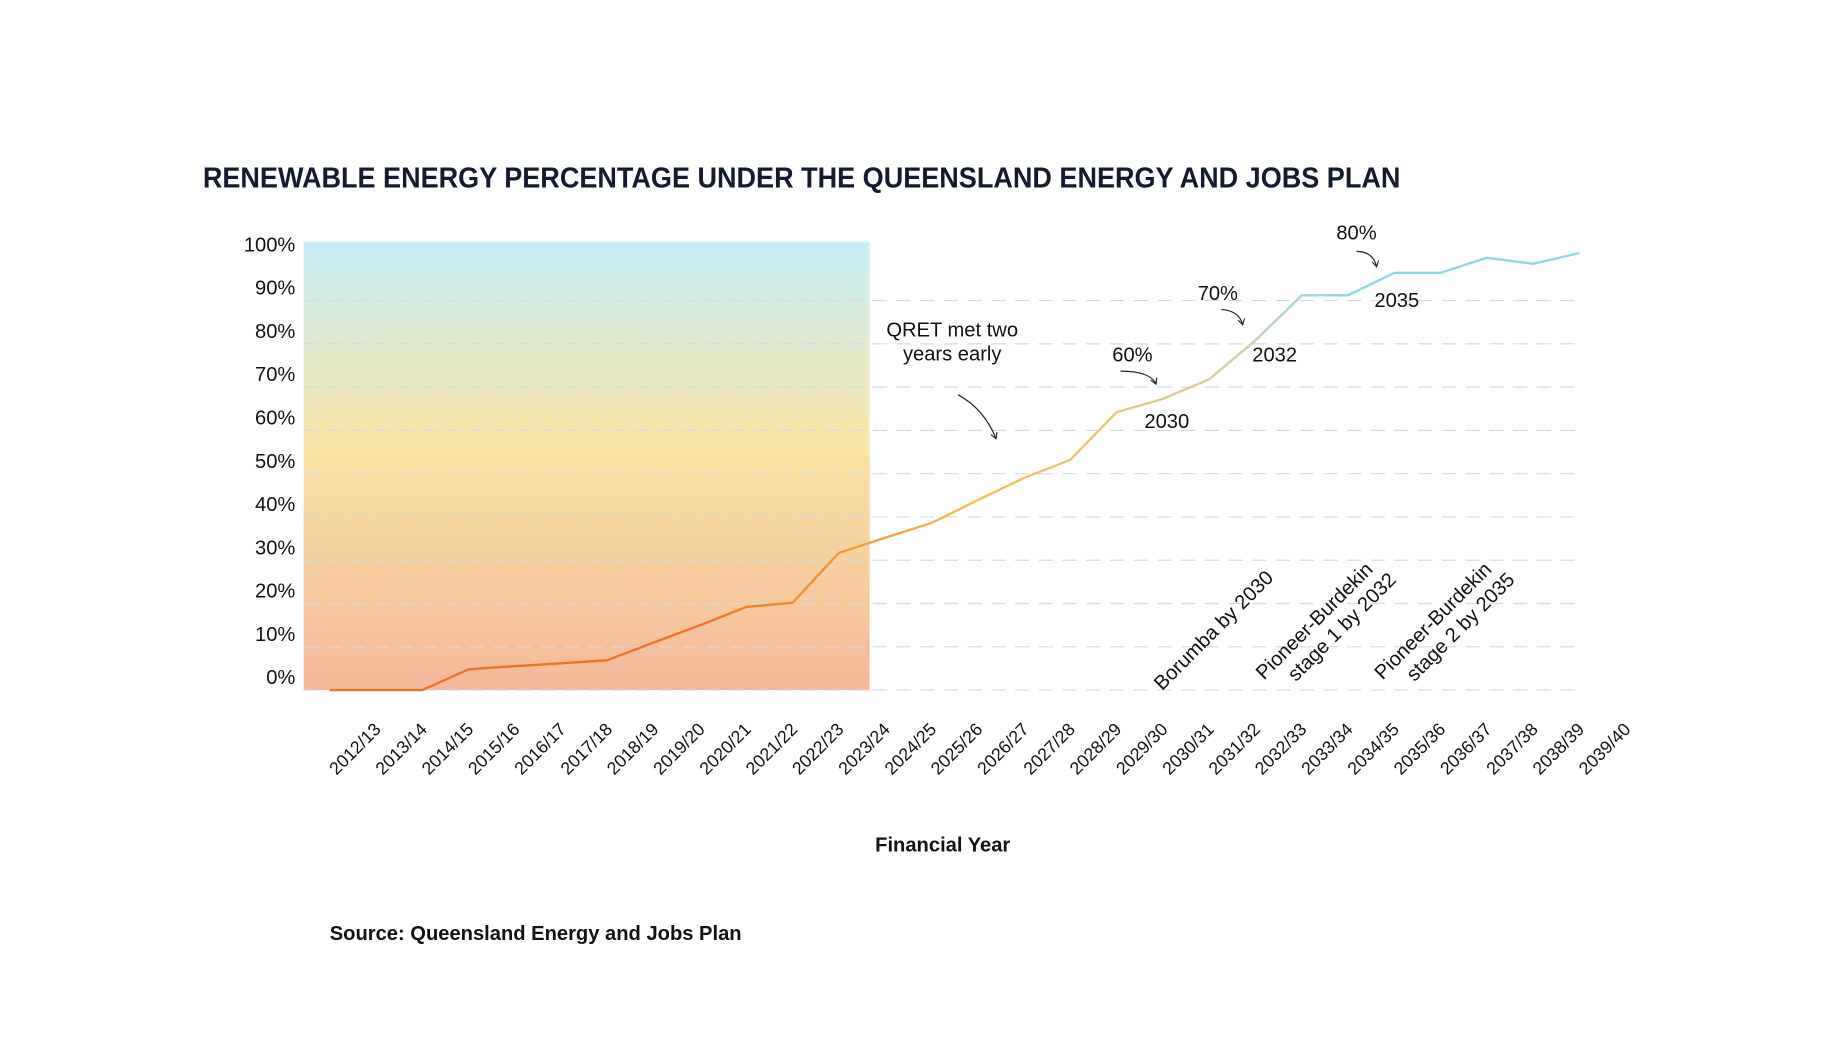 This screenshot has width=1838, height=1060. Describe the element at coordinates (275, 635) in the screenshot. I see `y-tick-label: 10%` at that location.